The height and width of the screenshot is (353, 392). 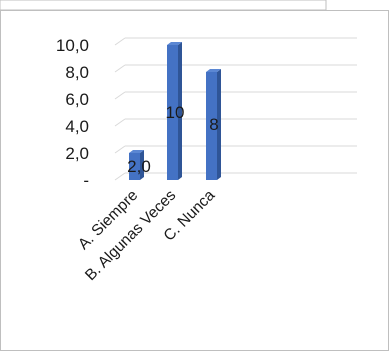 What do you see at coordinates (77, 153) in the screenshot?
I see `y-tick-label: 2,0` at bounding box center [77, 153].